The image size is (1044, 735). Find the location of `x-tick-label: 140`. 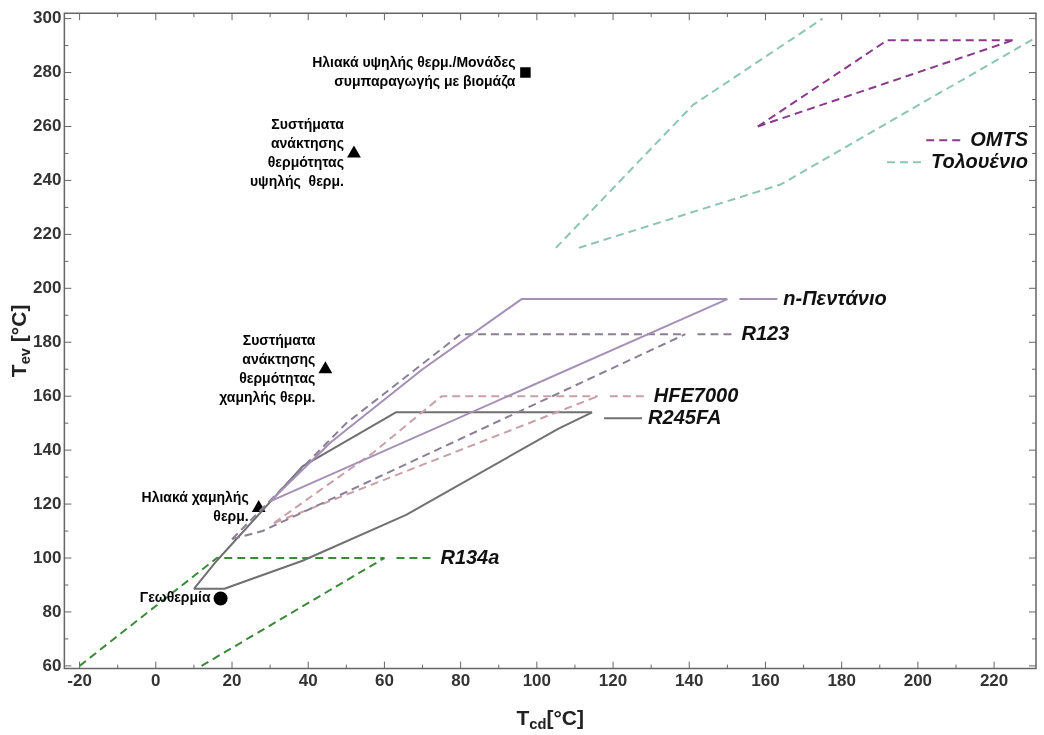

x-tick-label: 140 is located at coordinates (689, 681).